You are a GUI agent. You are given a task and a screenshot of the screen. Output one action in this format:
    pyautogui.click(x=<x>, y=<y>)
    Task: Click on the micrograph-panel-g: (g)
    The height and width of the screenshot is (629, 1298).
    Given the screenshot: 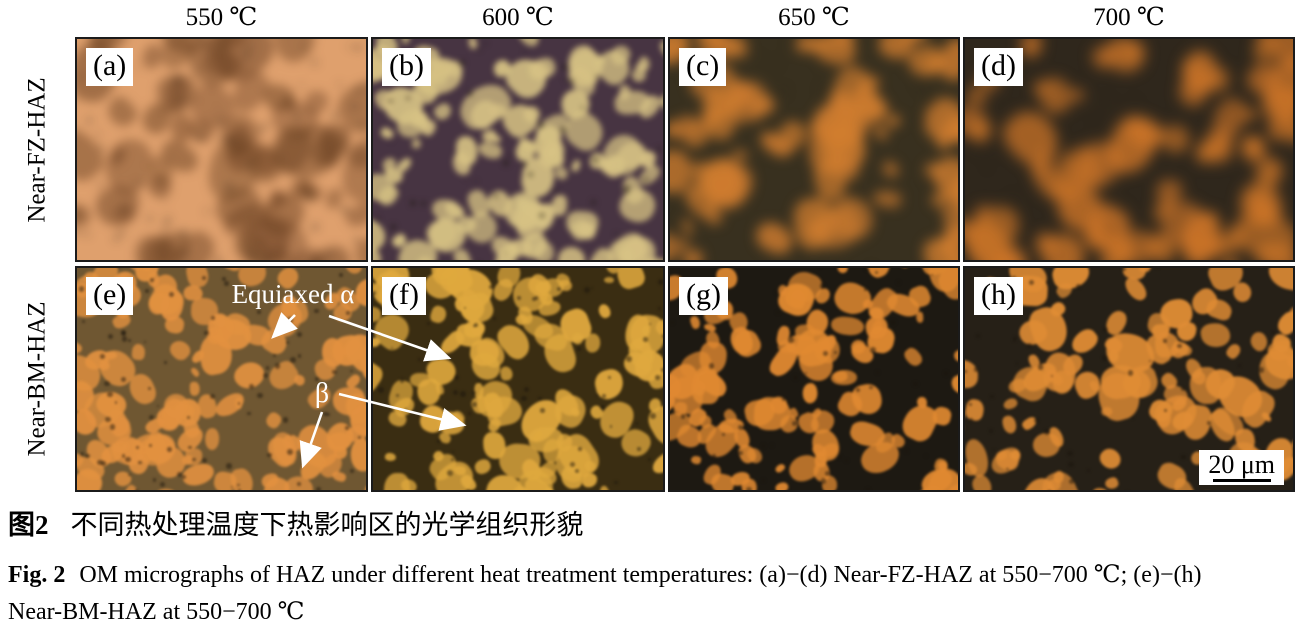 What is the action you would take?
    pyautogui.click(x=814, y=379)
    